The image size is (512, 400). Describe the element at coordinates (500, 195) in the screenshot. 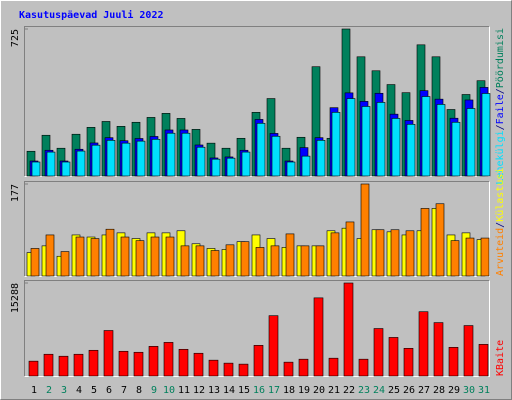

I see `legend-entry: Külastusi` at that location.